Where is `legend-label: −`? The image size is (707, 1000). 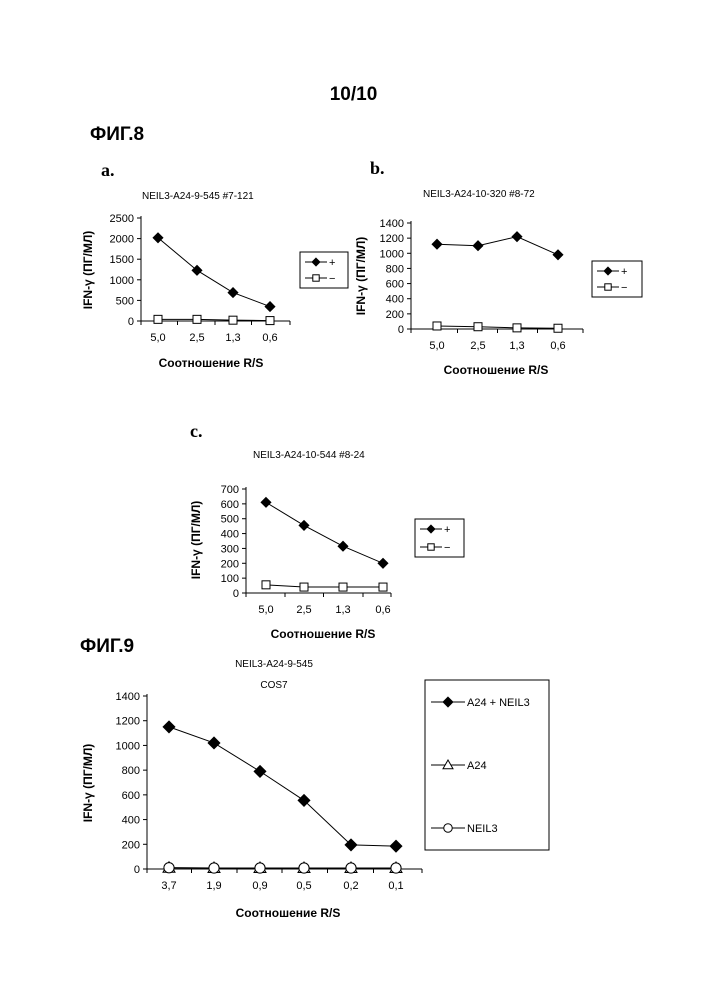
legend-label: − is located at coordinates (332, 279).